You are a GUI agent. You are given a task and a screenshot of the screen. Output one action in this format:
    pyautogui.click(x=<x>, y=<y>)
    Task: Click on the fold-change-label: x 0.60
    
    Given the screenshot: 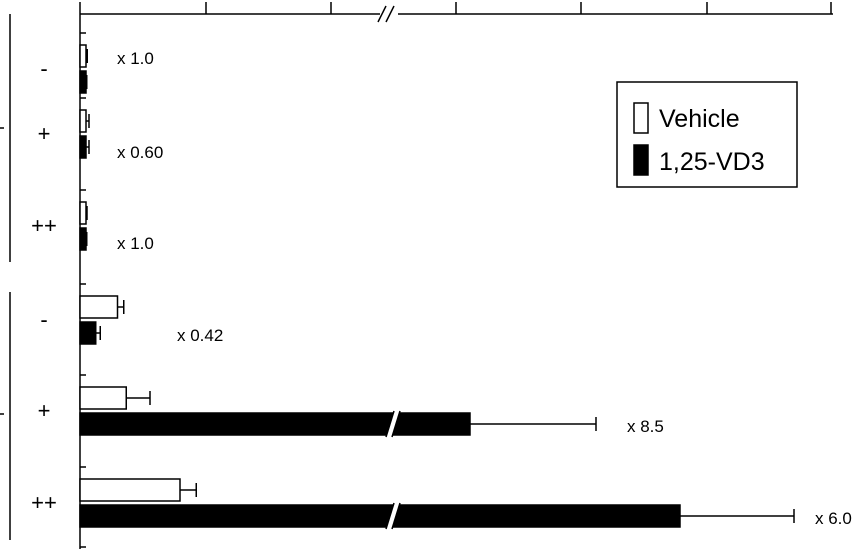 What is the action you would take?
    pyautogui.click(x=140, y=152)
    